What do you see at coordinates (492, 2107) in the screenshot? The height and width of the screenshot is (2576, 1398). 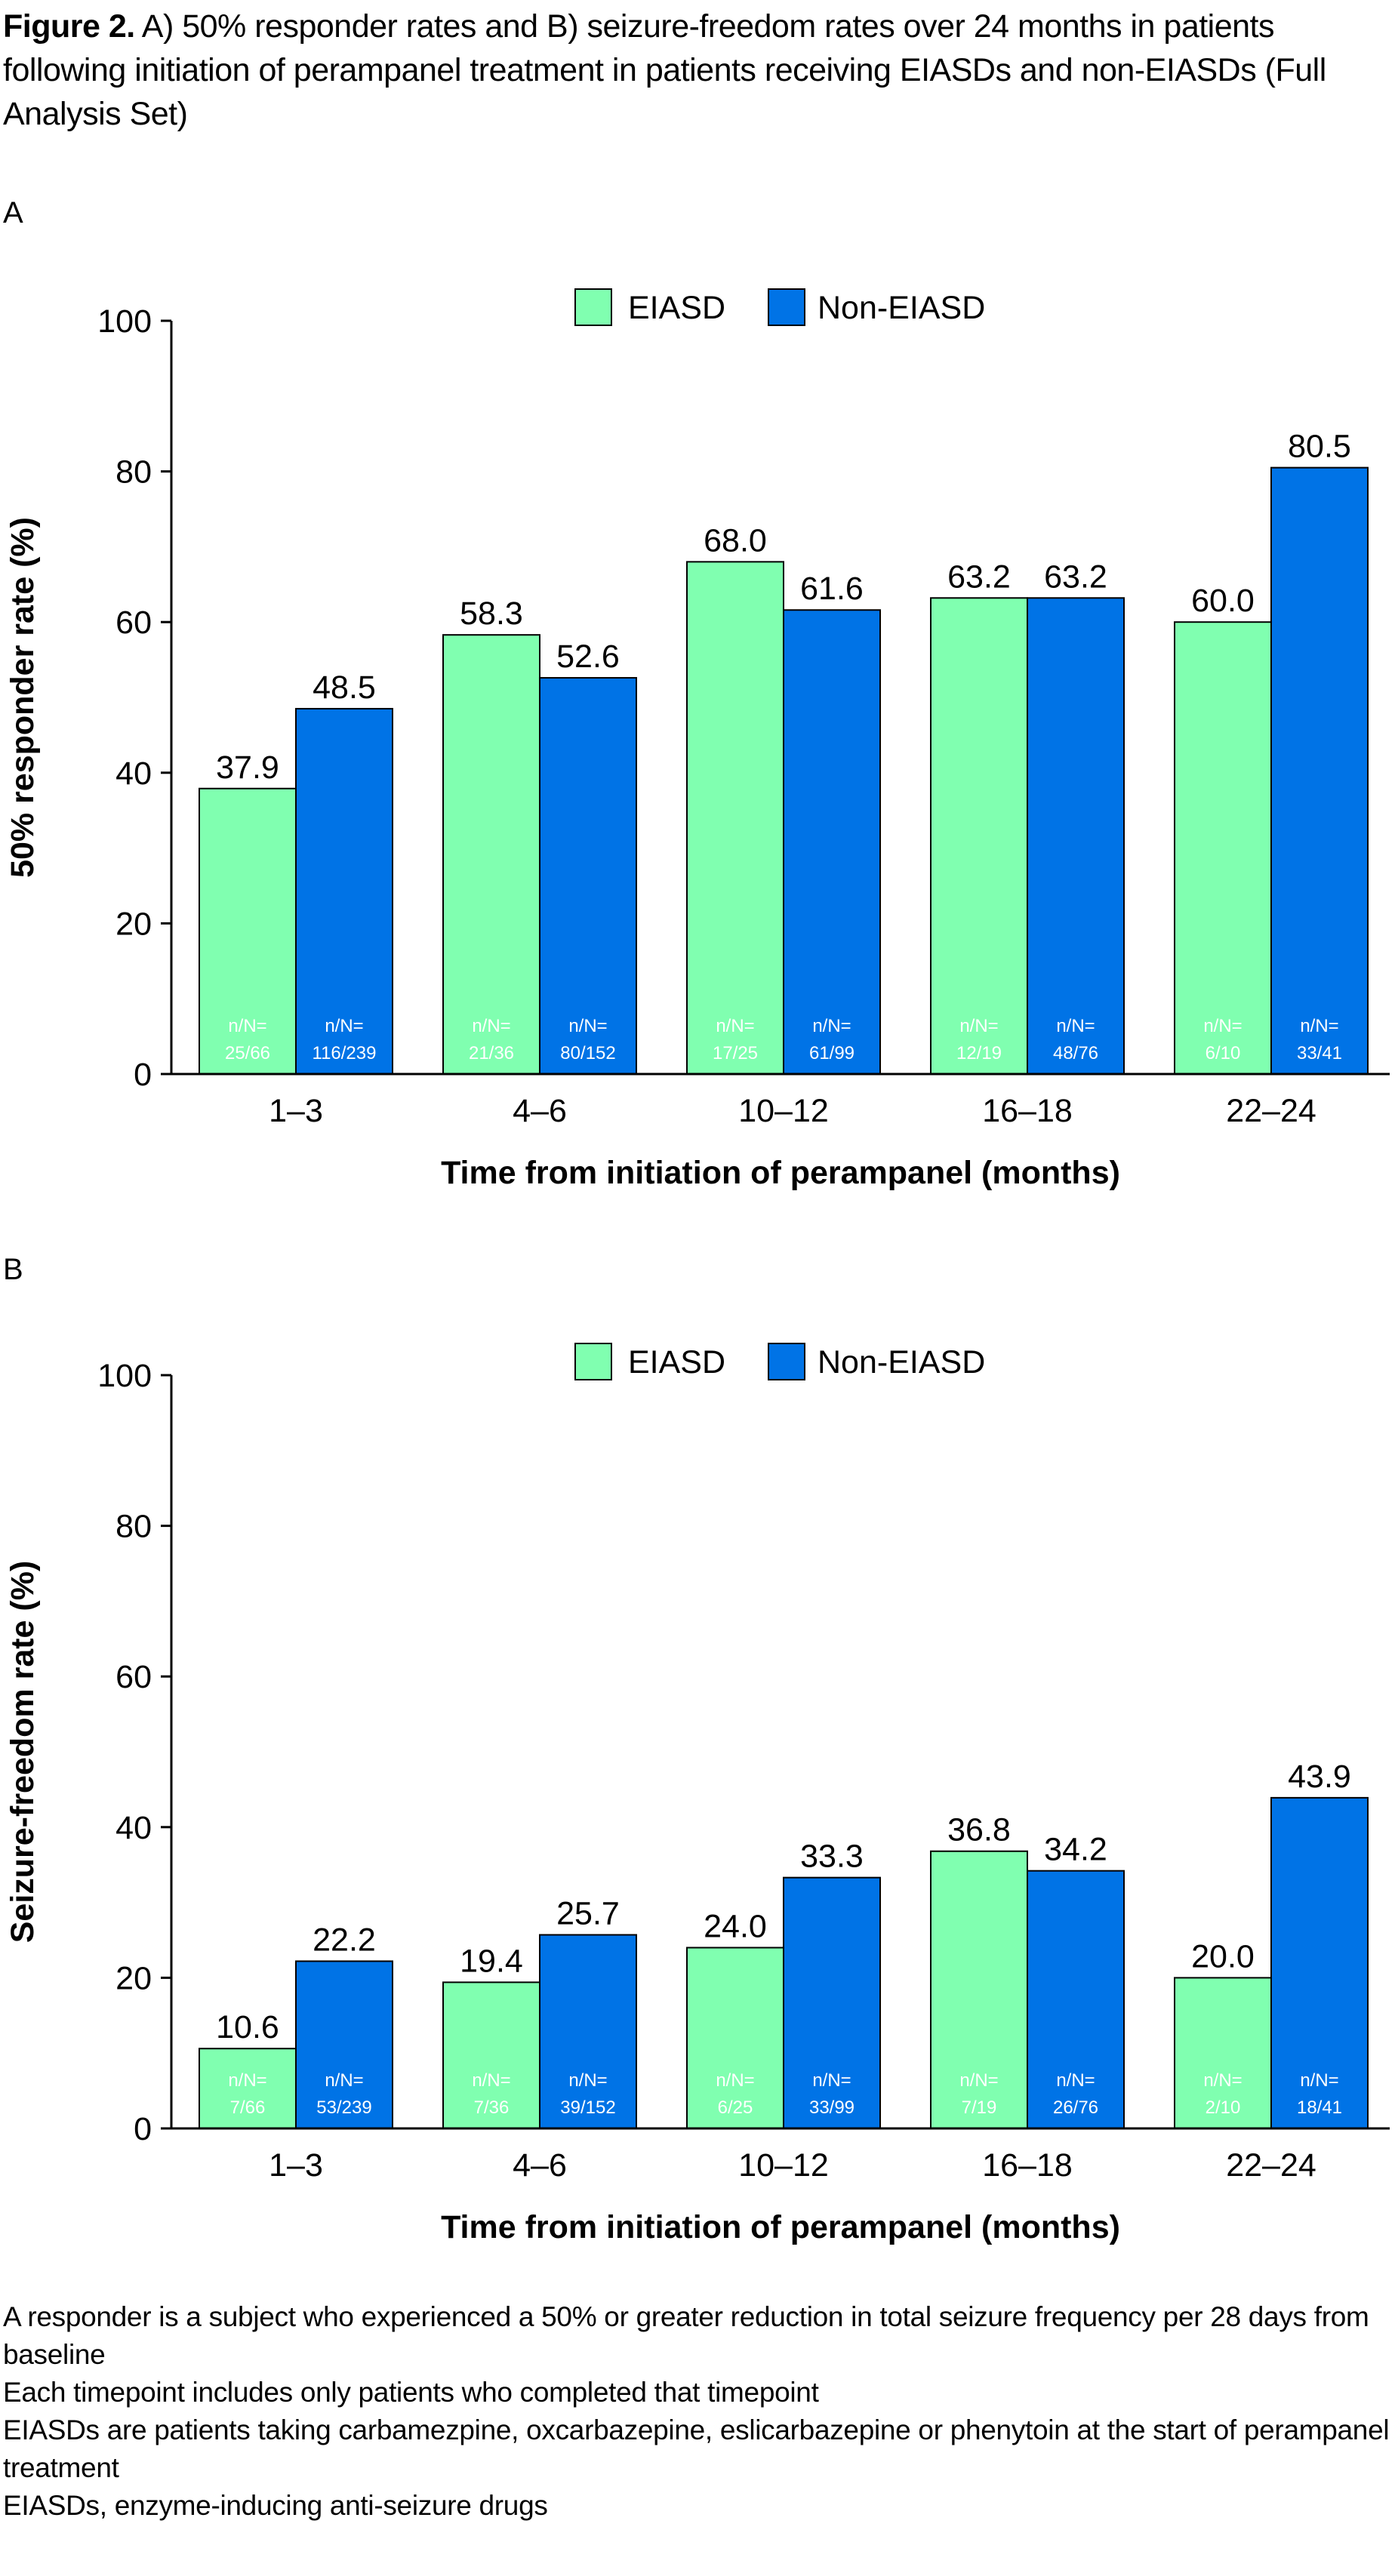 I see `bar-n-label: 7/36` at bounding box center [492, 2107].